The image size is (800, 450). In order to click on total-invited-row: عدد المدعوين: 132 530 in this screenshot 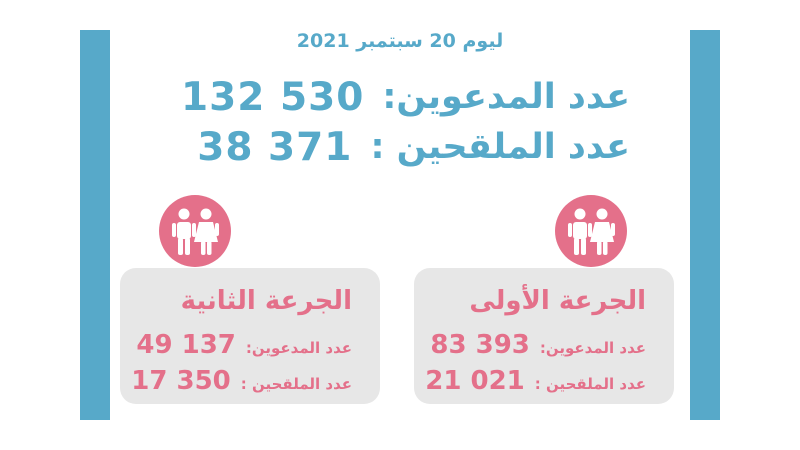, I will do `click(405, 97)`.